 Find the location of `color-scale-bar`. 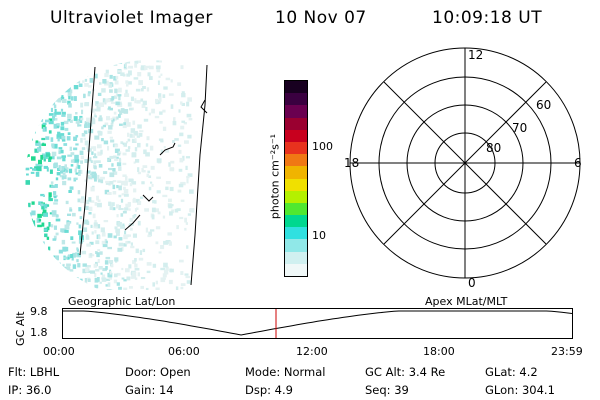

color-scale-bar is located at coordinates (296, 178).